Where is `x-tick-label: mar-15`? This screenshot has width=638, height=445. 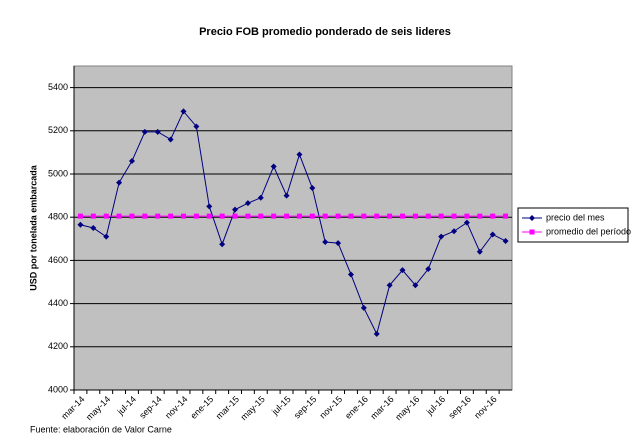
x-tick-label: mar-15 is located at coordinates (227, 407).